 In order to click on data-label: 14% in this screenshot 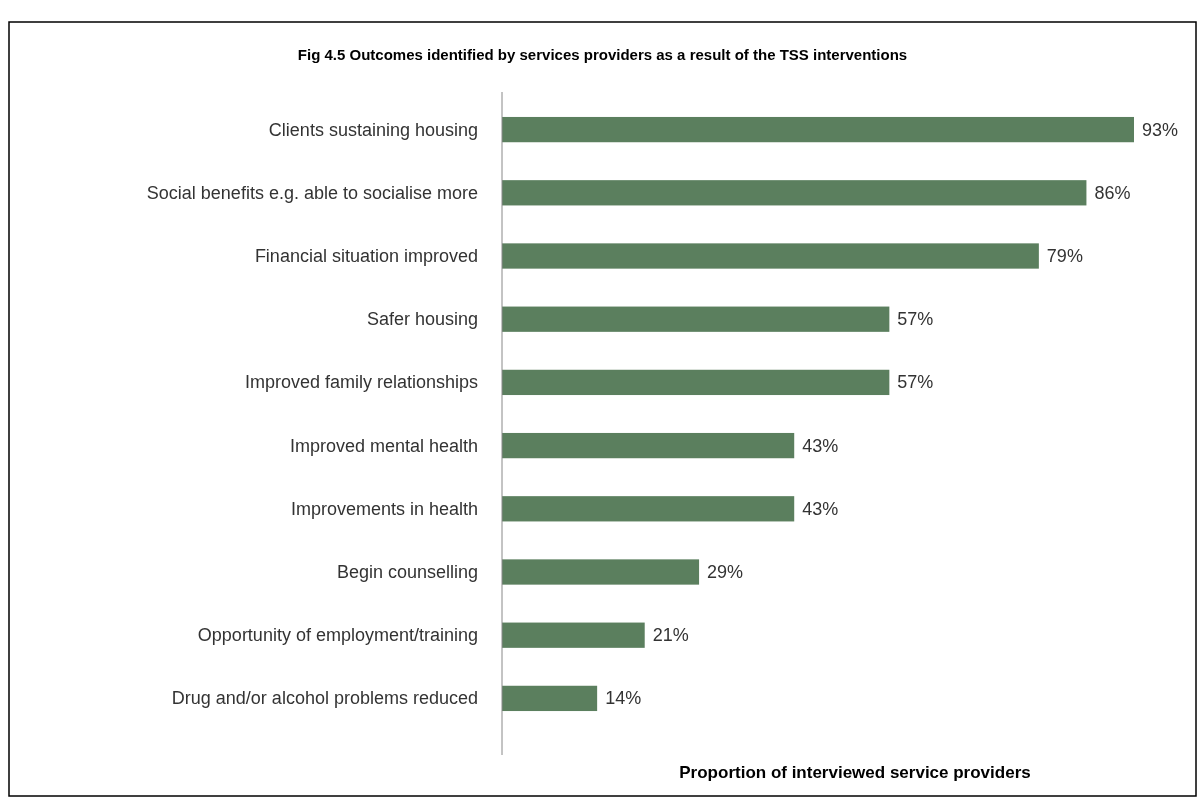, I will do `click(623, 698)`.